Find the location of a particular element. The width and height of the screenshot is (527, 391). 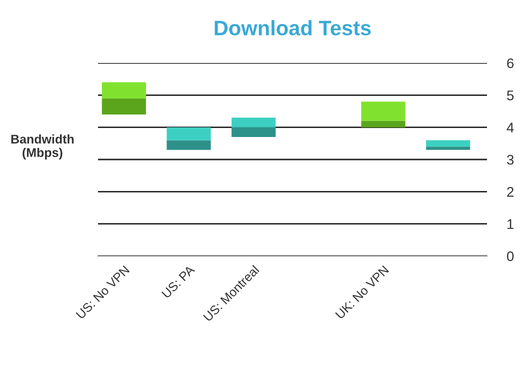

y-tick-label: 3 is located at coordinates (510, 159).